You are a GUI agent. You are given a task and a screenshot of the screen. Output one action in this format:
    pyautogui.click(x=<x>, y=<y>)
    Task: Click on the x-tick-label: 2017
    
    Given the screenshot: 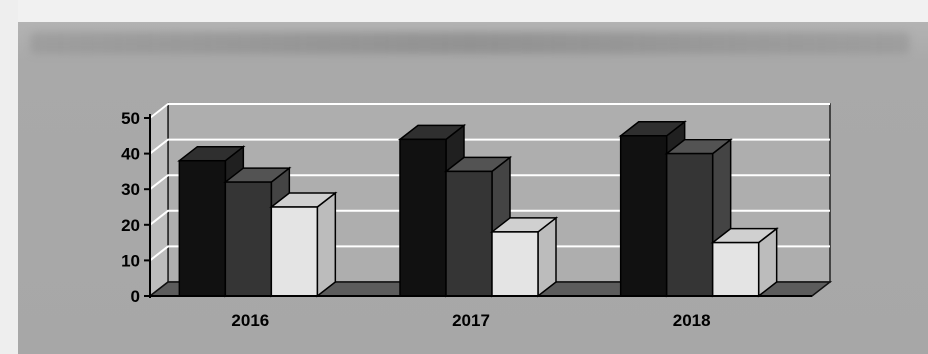 What is the action you would take?
    pyautogui.click(x=471, y=320)
    